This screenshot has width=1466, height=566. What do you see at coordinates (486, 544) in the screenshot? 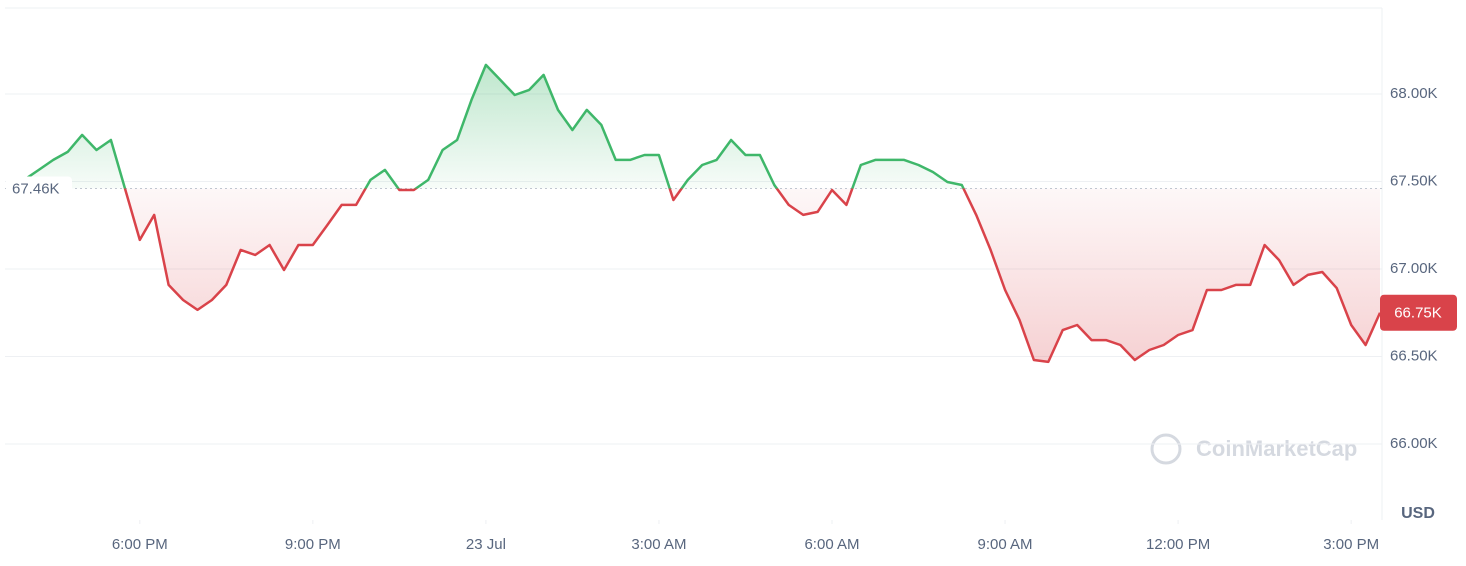
I see `x-tick-label: 23 Jul` at bounding box center [486, 544].